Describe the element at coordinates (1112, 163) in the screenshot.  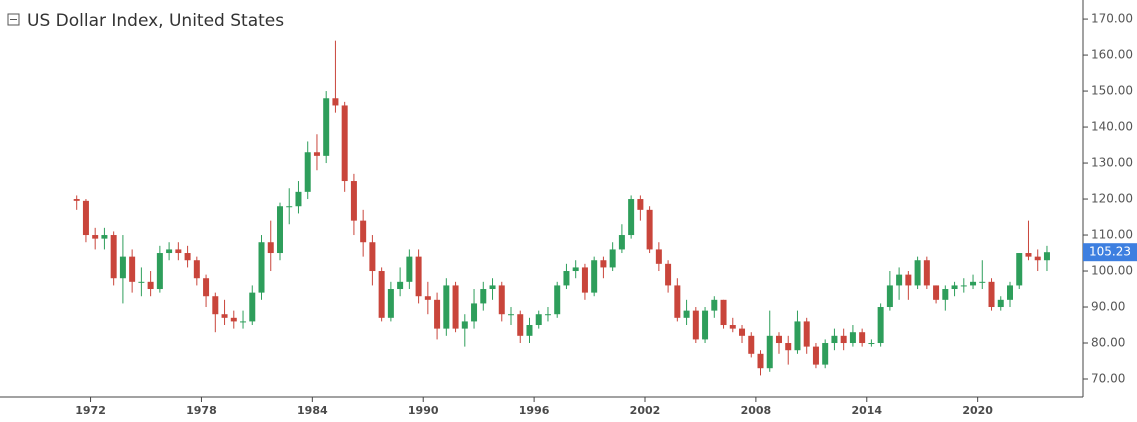
I see `y-tick-label: 130.00` at that location.